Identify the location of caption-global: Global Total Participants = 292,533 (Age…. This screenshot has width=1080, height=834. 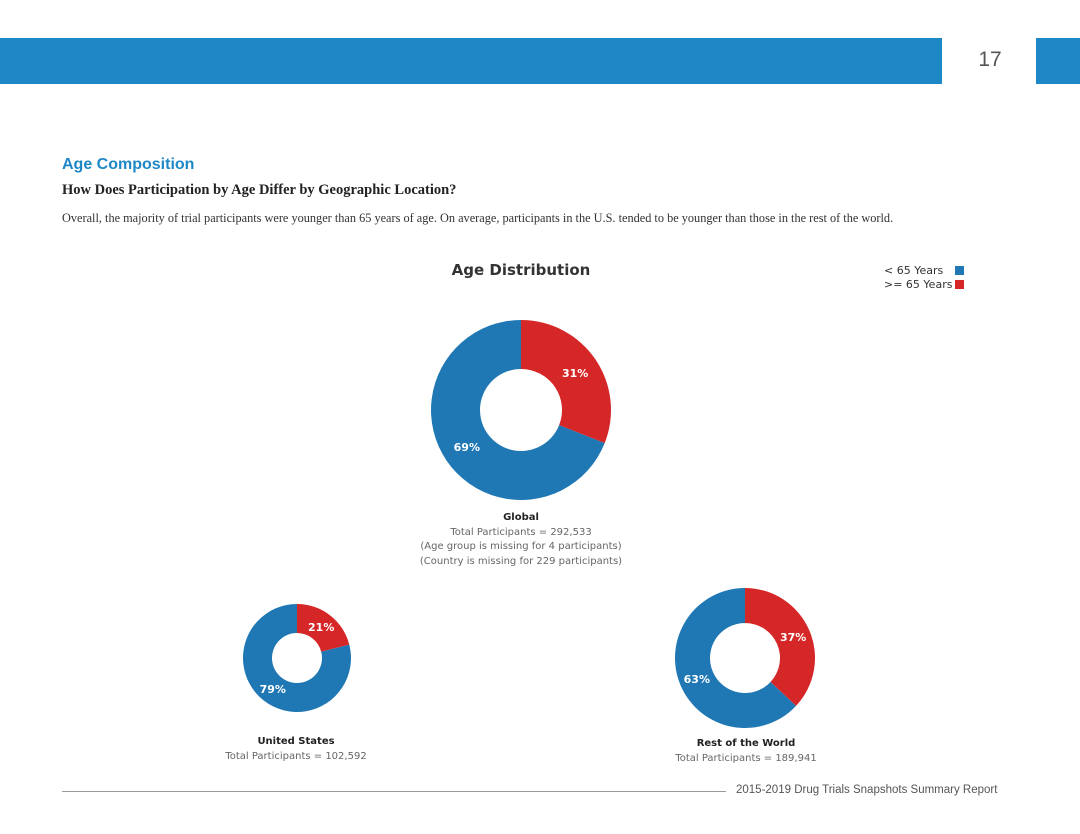
(521, 540).